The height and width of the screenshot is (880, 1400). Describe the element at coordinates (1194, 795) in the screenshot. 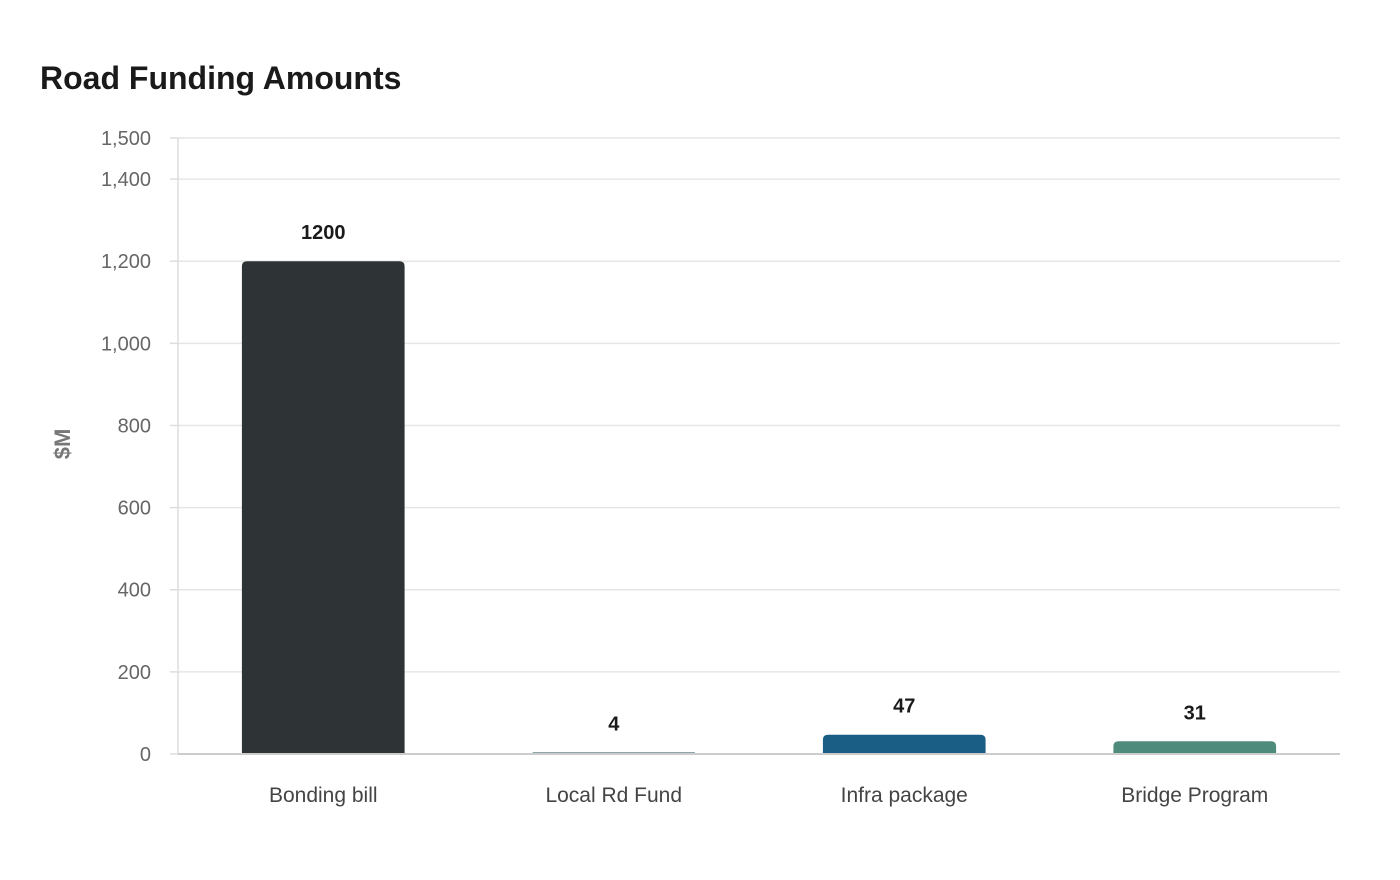

I see `x-tick-label: Bridge Program` at that location.